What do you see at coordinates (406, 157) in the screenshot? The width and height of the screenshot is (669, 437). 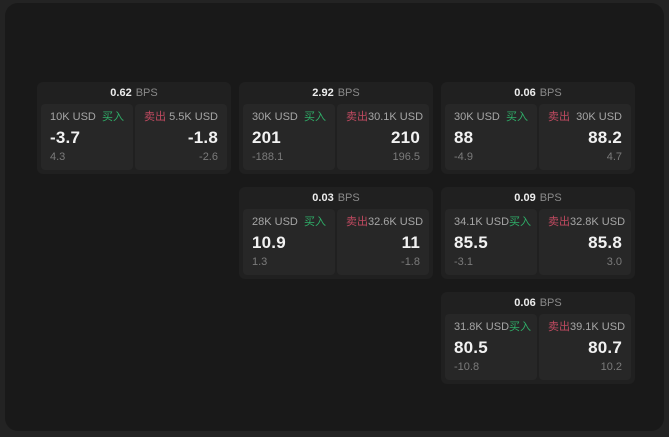 I see `sell-change: 196.5` at bounding box center [406, 157].